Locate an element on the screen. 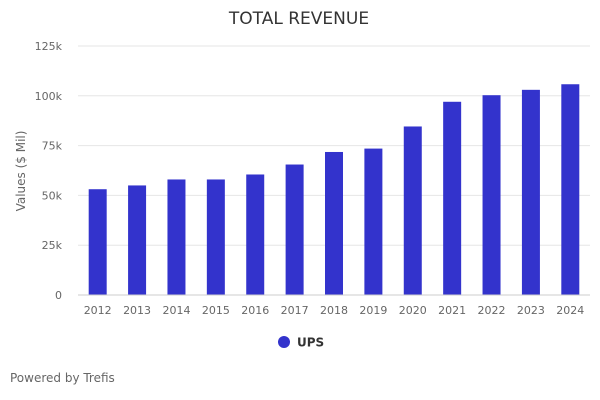  x-tick-label: 2014 is located at coordinates (176, 310).